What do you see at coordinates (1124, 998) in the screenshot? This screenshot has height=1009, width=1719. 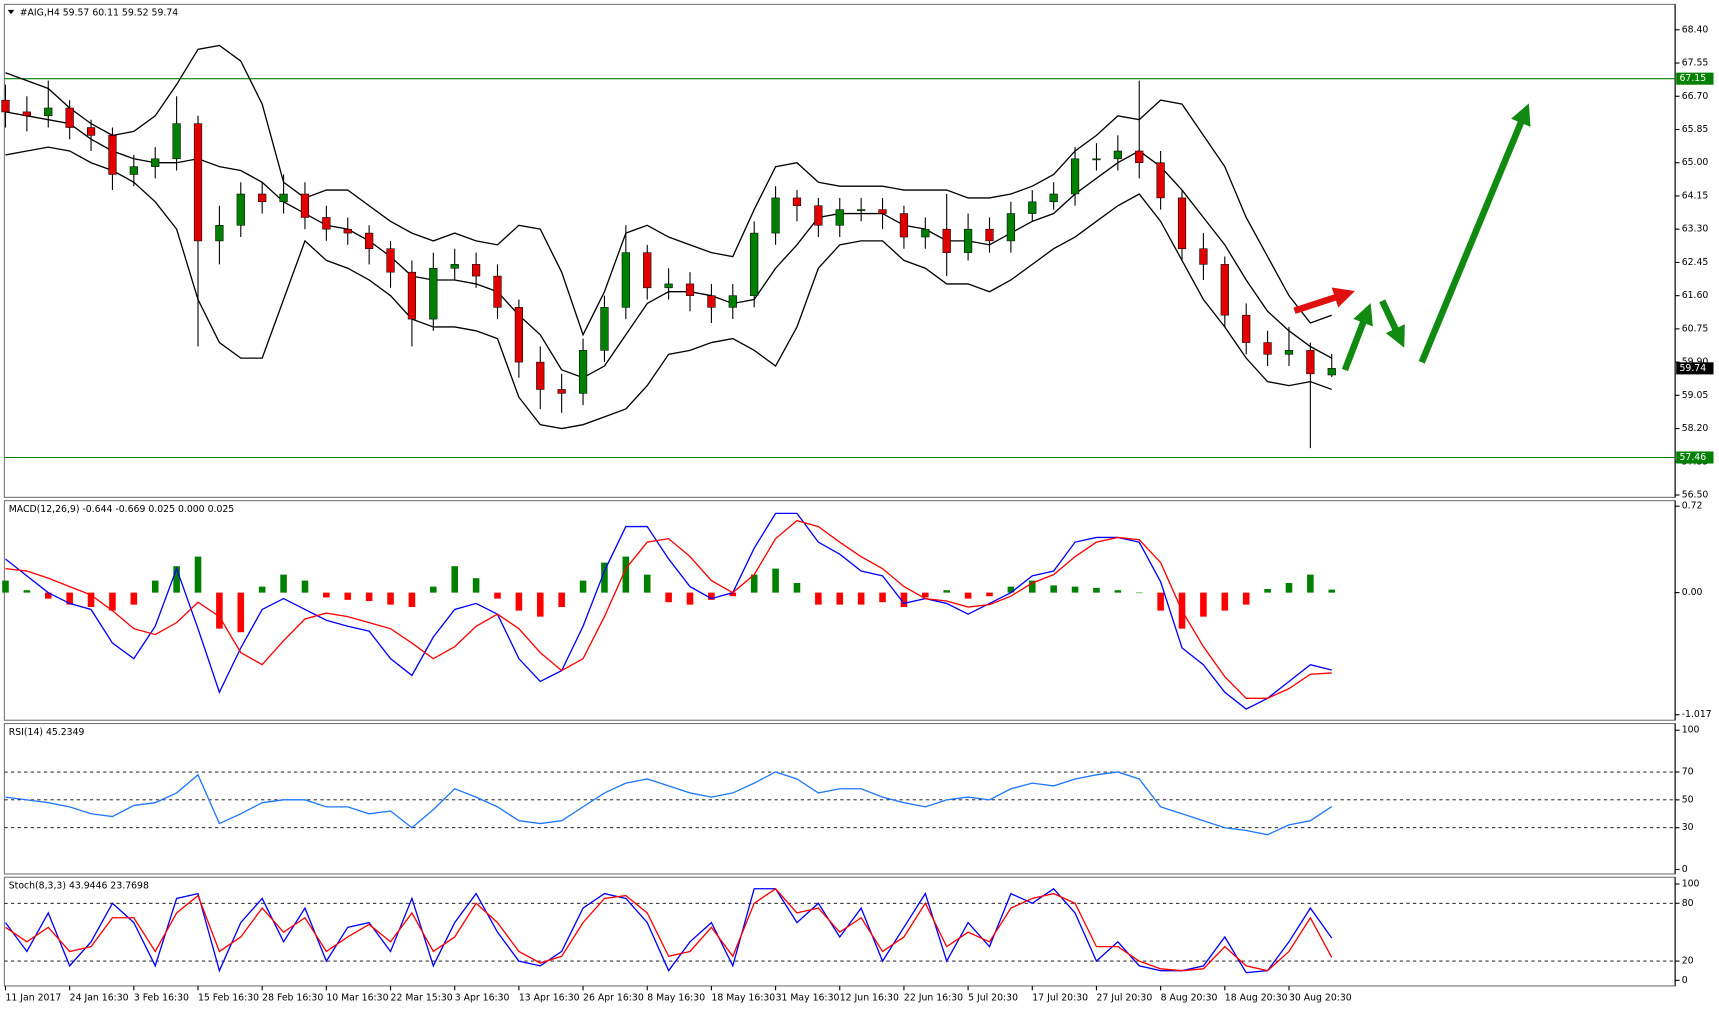 I see `x-tick-label: 27 Jul 20:30` at bounding box center [1124, 998].